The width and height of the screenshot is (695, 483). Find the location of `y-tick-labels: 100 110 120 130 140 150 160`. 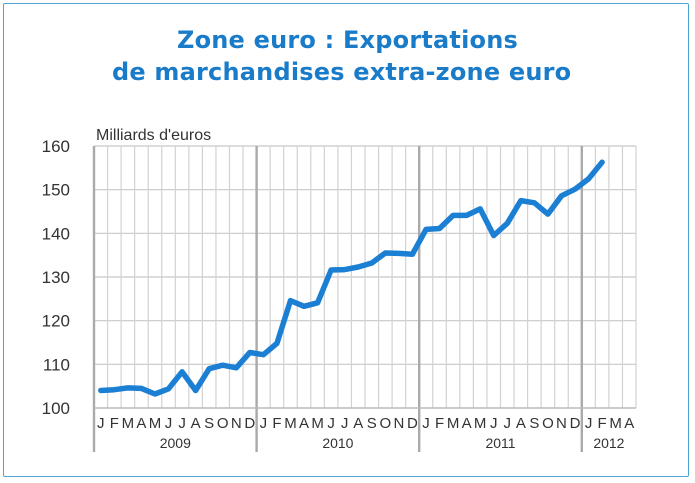

y-tick-labels: 100 110 120 130 140 150 160 is located at coordinates (56, 277).